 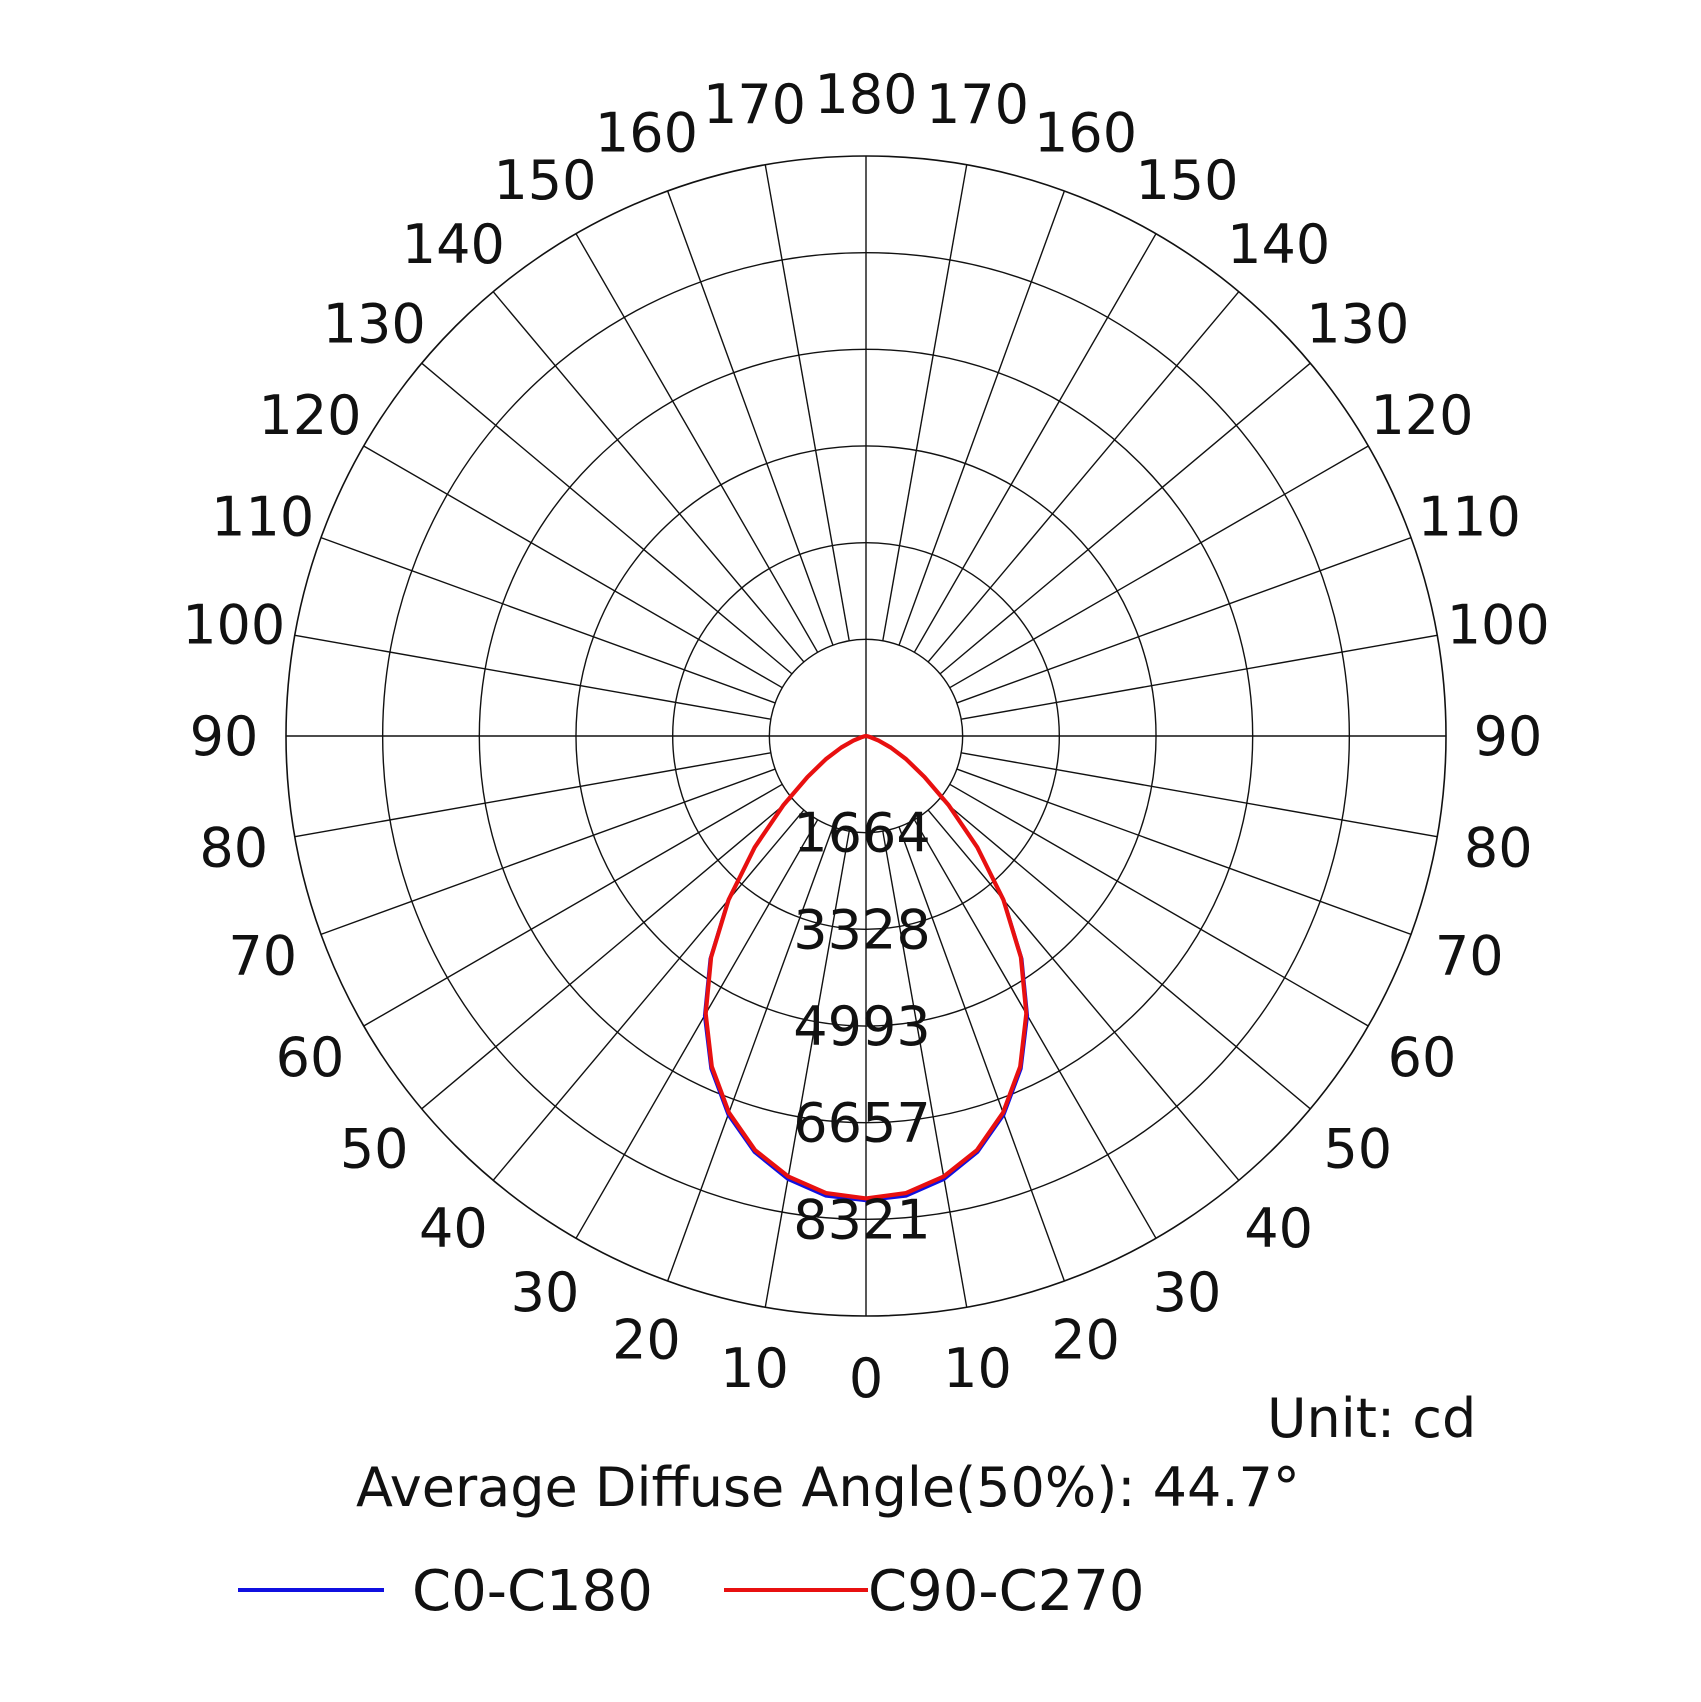 What do you see at coordinates (861, 929) in the screenshot?
I see `ring-label-3328: 3328` at bounding box center [861, 929].